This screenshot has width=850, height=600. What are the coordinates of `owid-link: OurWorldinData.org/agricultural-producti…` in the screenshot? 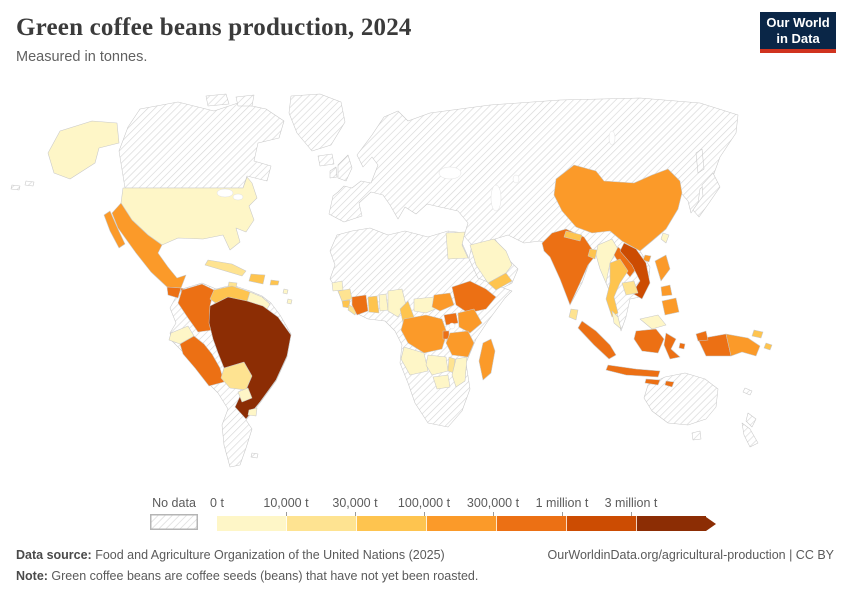 It's located at (690, 555).